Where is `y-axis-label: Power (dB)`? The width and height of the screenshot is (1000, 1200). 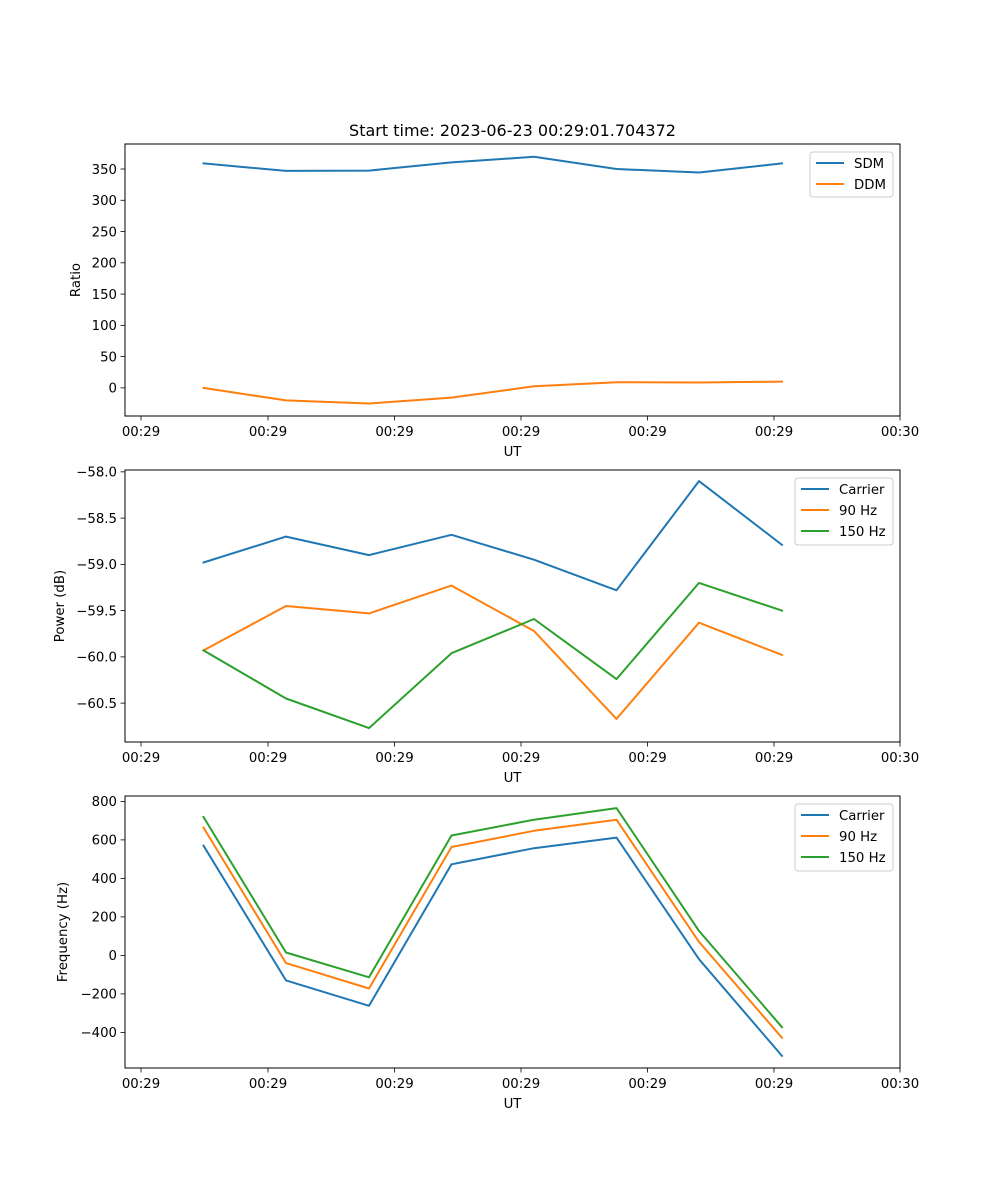 y-axis-label: Power (dB) is located at coordinates (60, 606).